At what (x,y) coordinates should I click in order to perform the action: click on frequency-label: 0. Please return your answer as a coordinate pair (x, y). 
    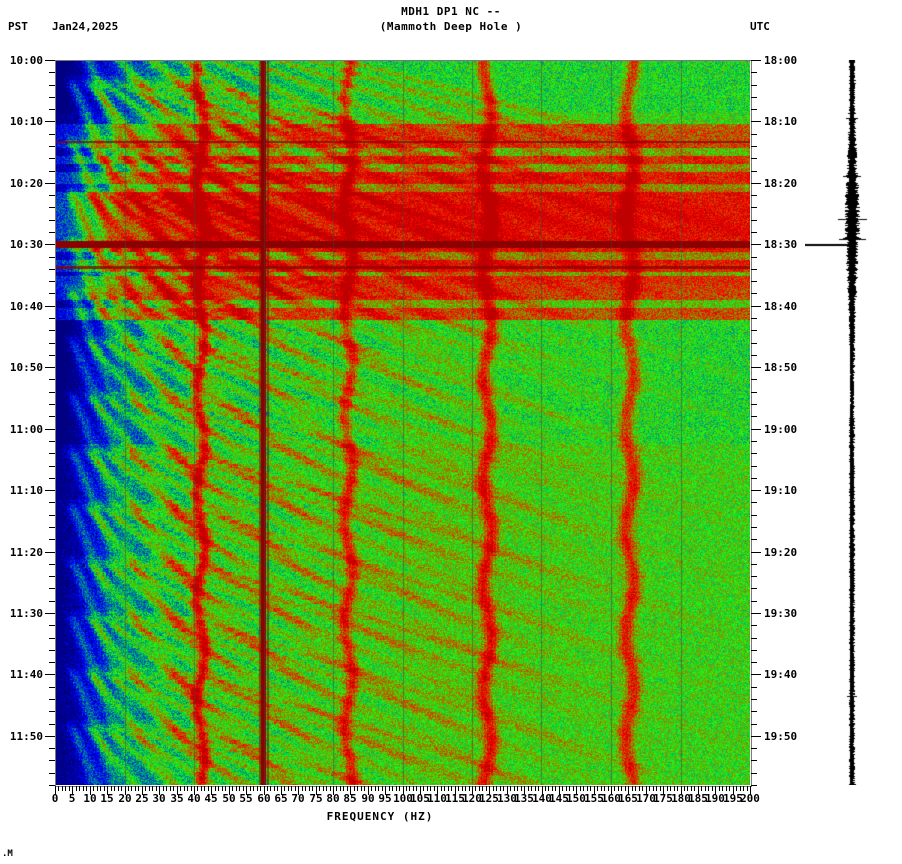
    Looking at the image, I should click on (55, 798).